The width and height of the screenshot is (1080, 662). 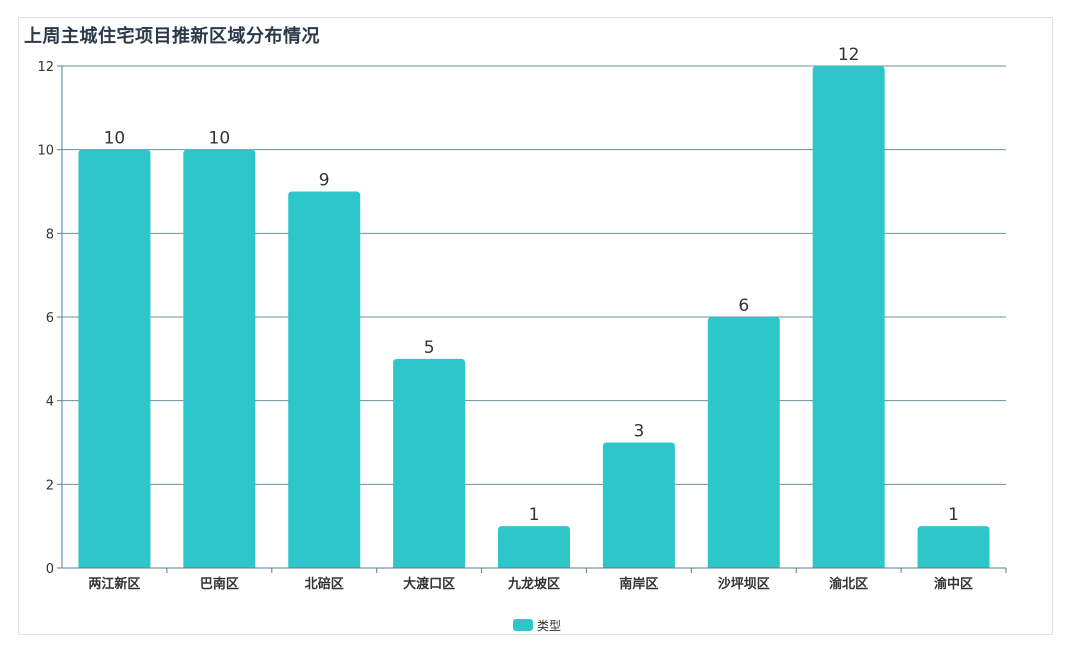 What do you see at coordinates (45, 67) in the screenshot?
I see `y-tick-label: 12` at bounding box center [45, 67].